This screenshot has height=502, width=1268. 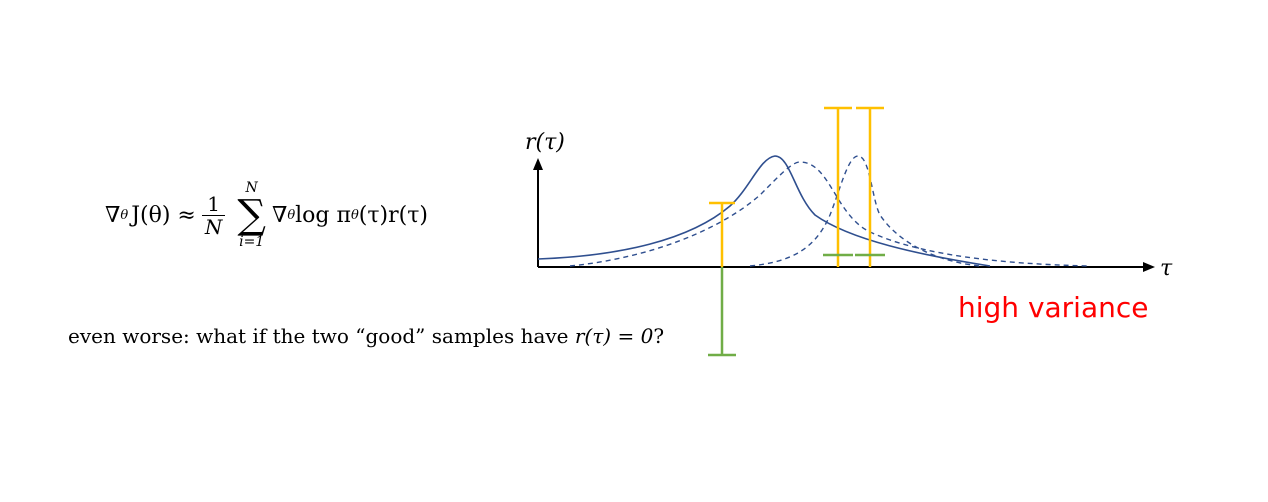 What do you see at coordinates (163, 215) in the screenshot?
I see `objective-term: J(θ) ≈` at bounding box center [163, 215].